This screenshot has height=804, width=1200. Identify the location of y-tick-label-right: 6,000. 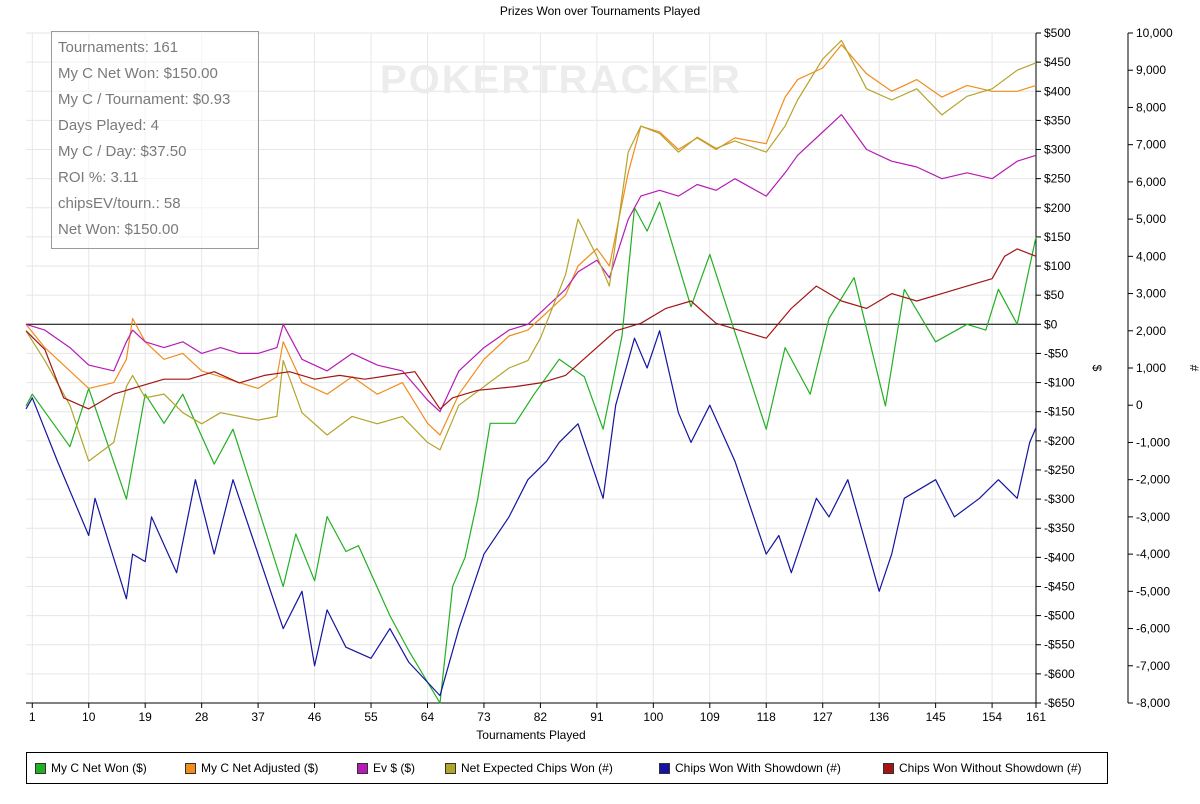
(1151, 182).